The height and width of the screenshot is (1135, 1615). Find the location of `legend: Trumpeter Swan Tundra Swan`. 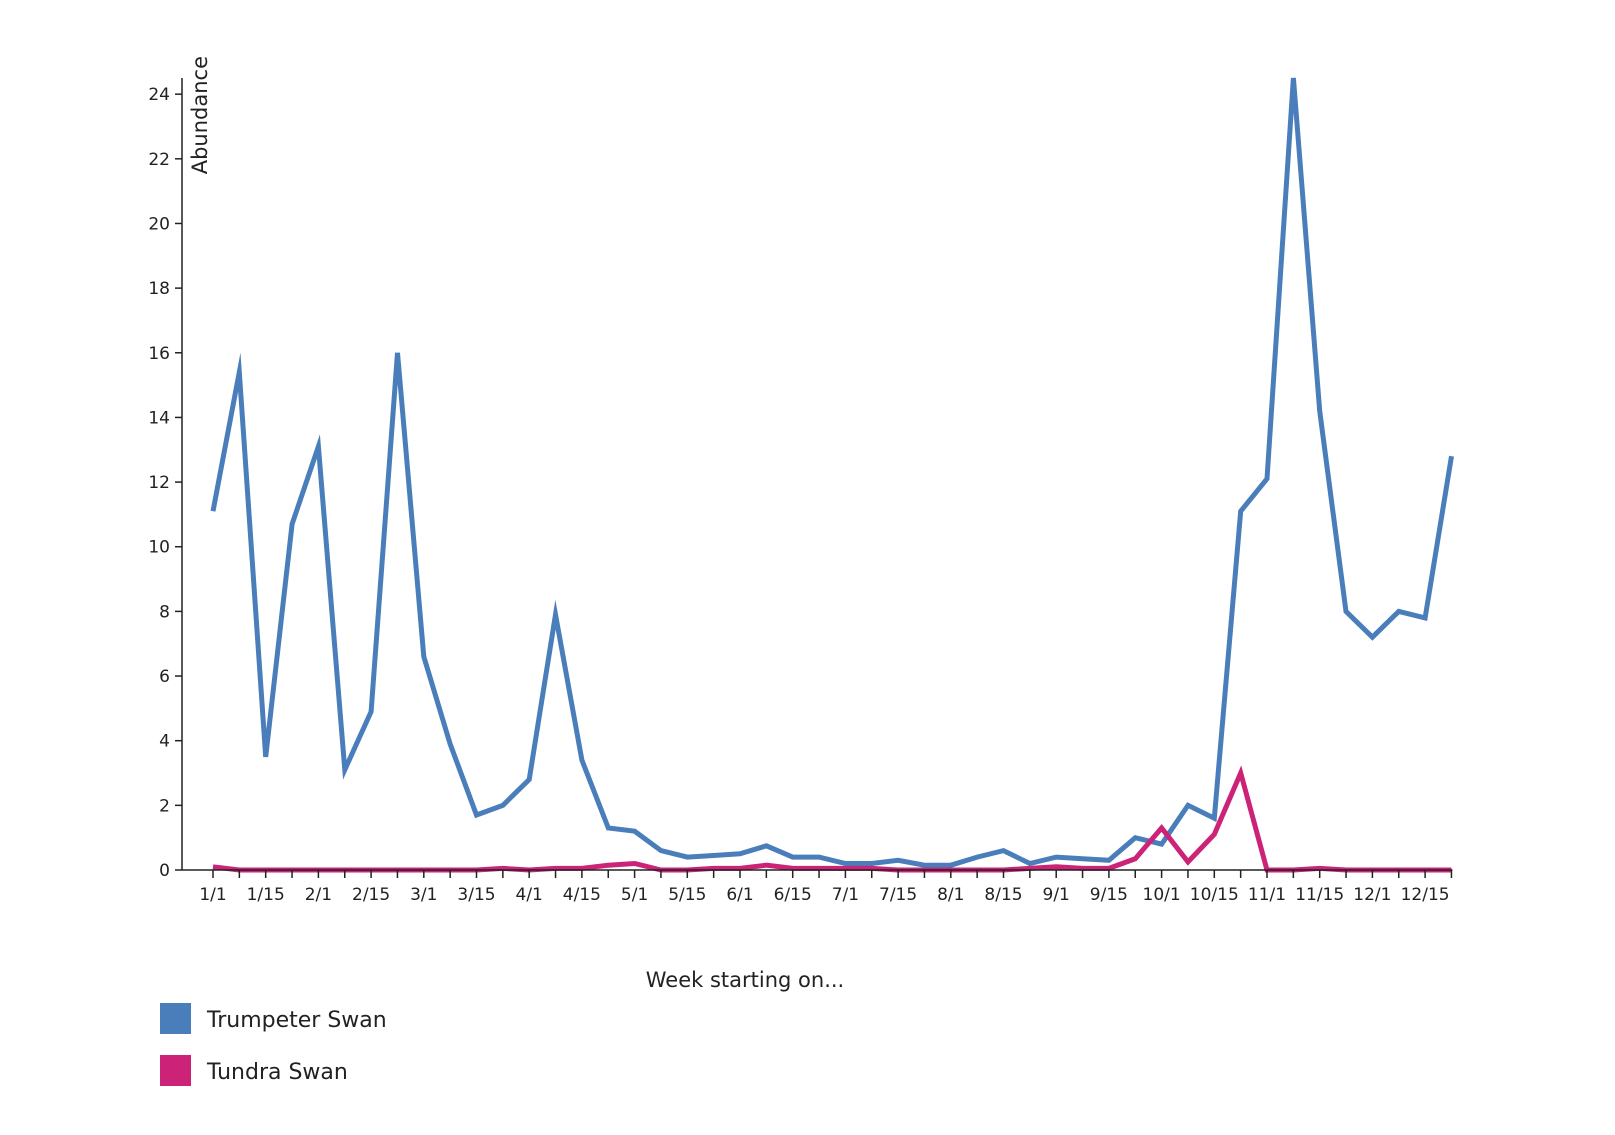

legend: Trumpeter Swan Tundra Swan is located at coordinates (273, 1044).